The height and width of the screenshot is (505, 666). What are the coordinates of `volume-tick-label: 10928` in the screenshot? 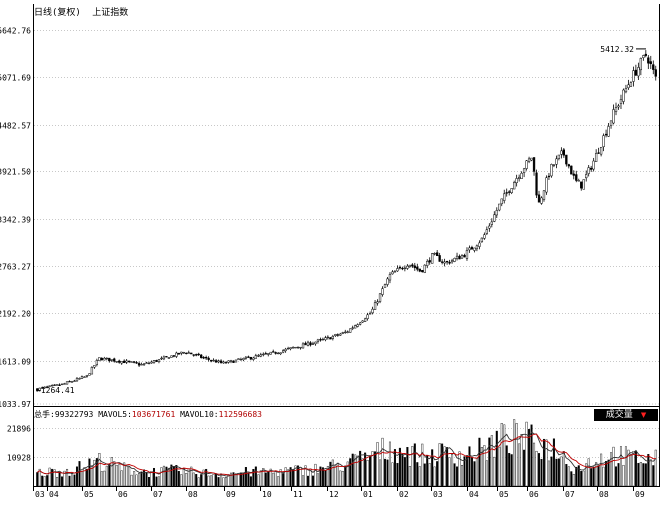 It's located at (19, 458).